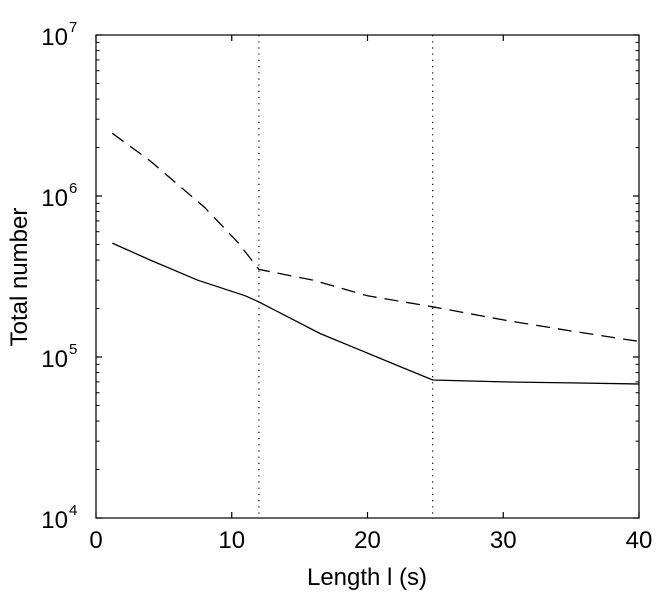  What do you see at coordinates (639, 540) in the screenshot?
I see `x-tick-label: 40` at bounding box center [639, 540].